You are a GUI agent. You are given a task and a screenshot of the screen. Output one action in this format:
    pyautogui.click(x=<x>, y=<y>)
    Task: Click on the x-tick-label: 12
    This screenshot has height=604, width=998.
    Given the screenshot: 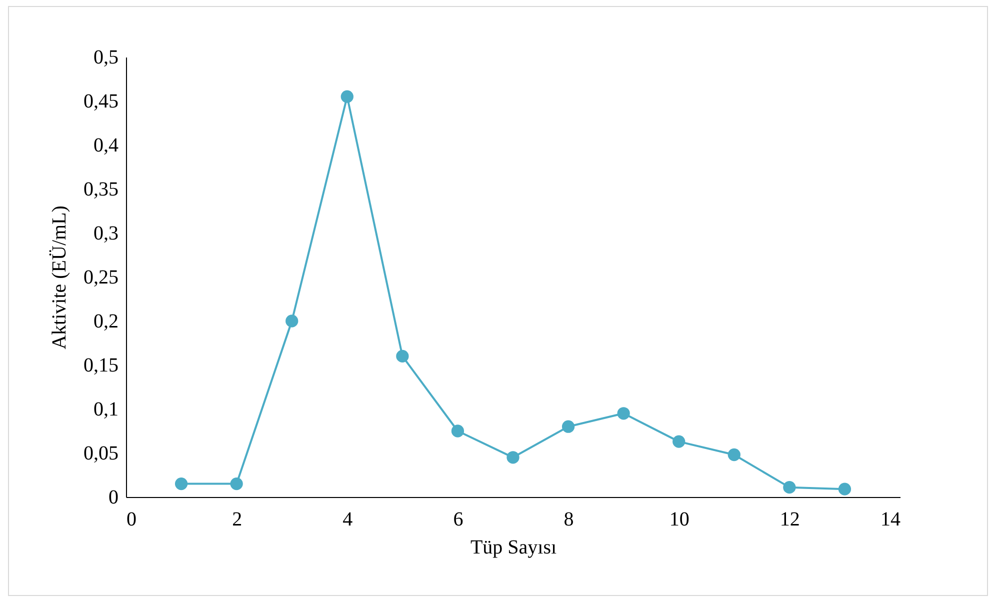 What is the action you would take?
    pyautogui.click(x=790, y=519)
    